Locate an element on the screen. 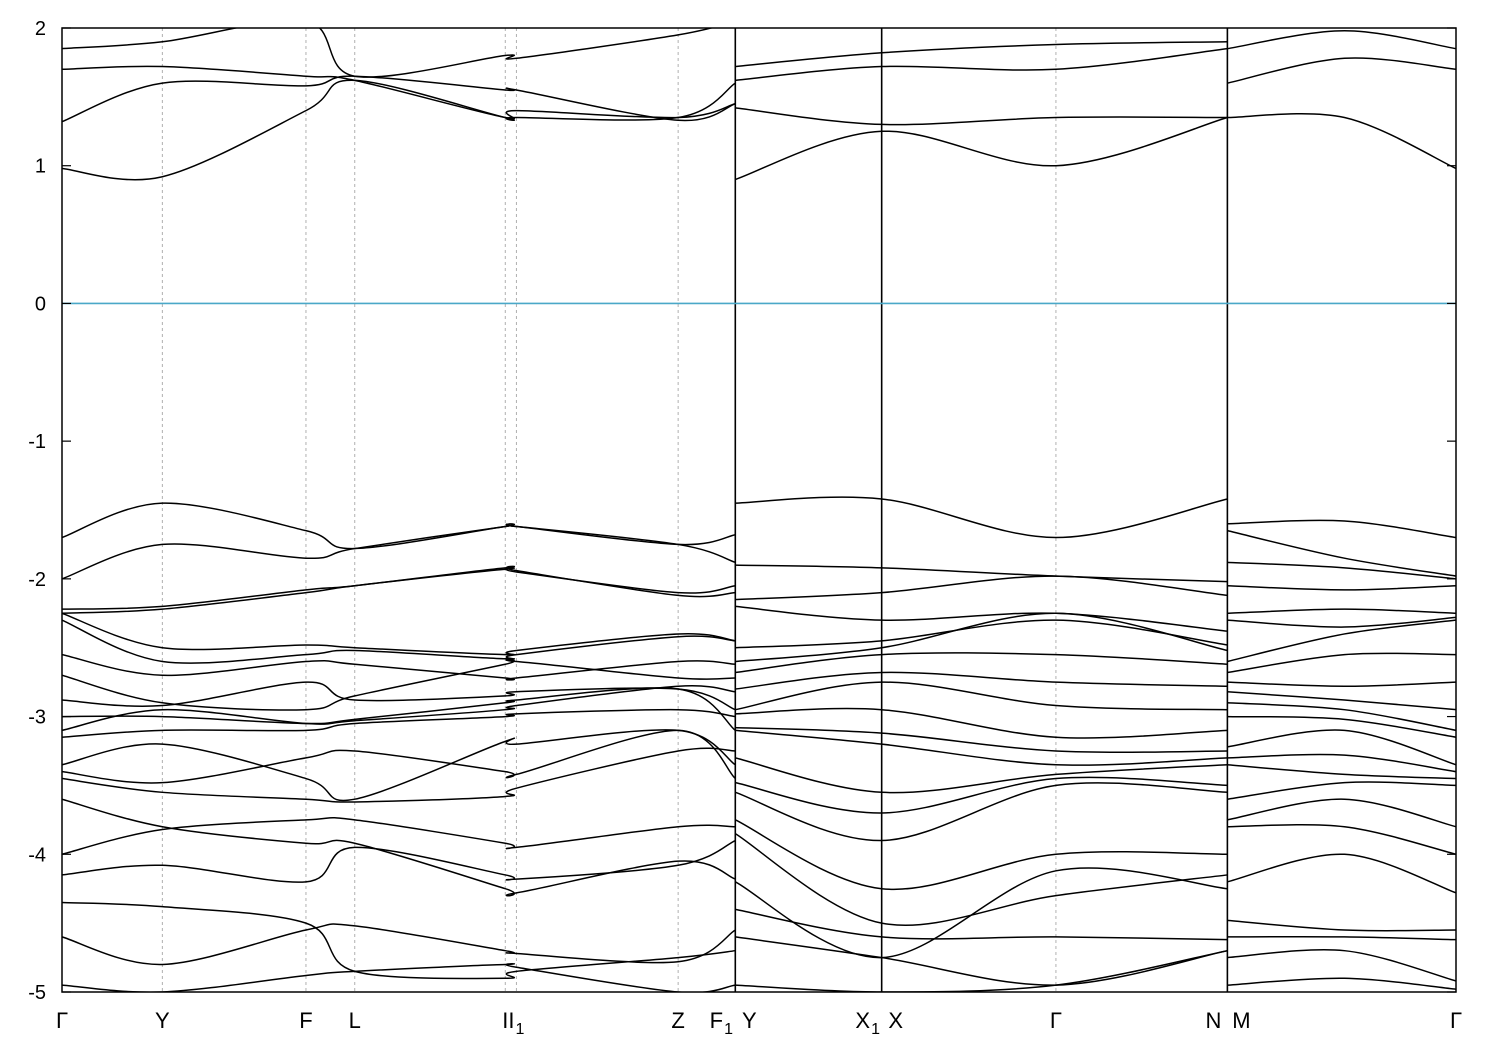  kpoint-label: X is located at coordinates (895, 1020).